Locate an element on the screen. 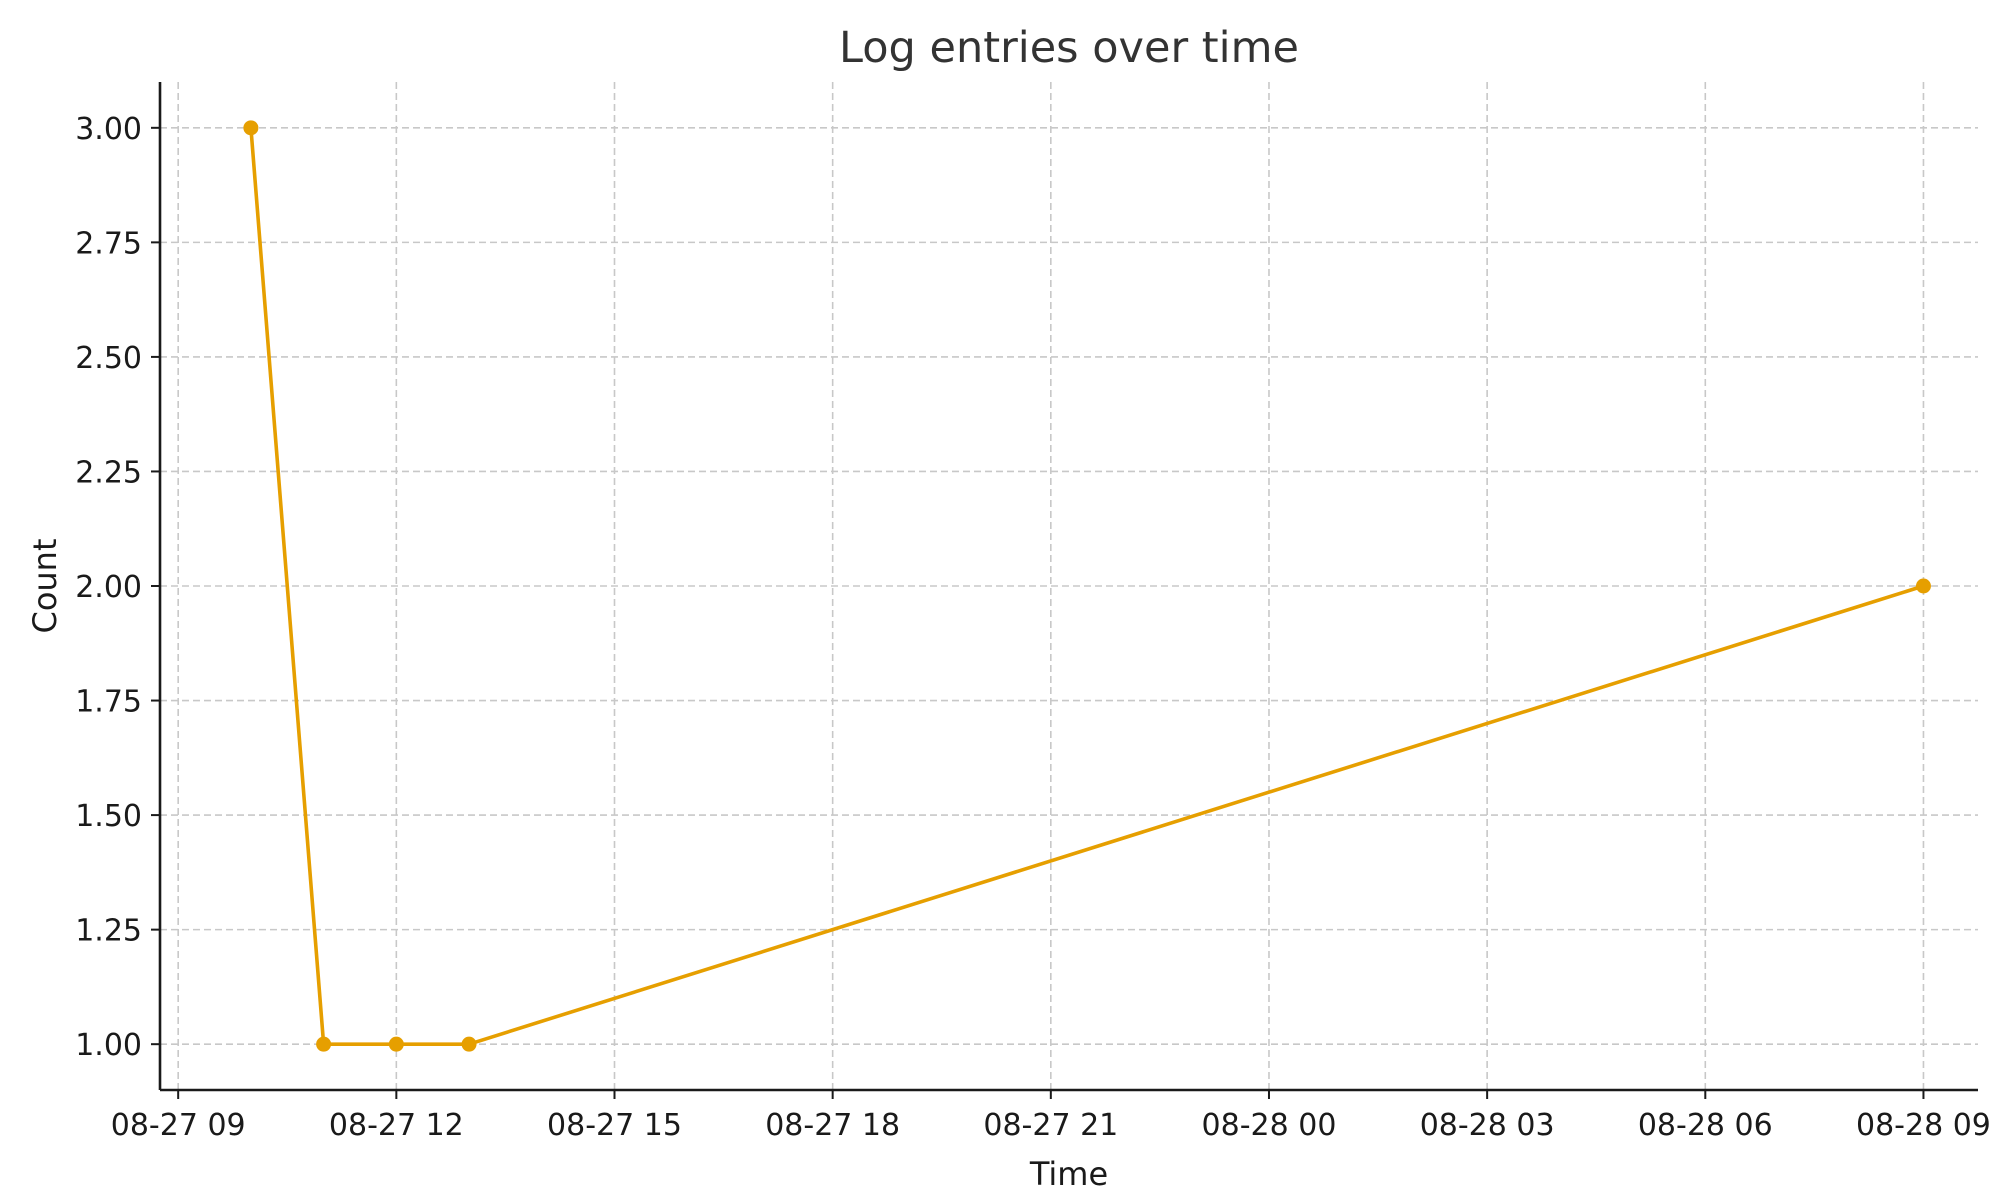 This screenshot has height=1200, width=2000. x-tick-label-6: 08-28 03 is located at coordinates (1487, 1125).